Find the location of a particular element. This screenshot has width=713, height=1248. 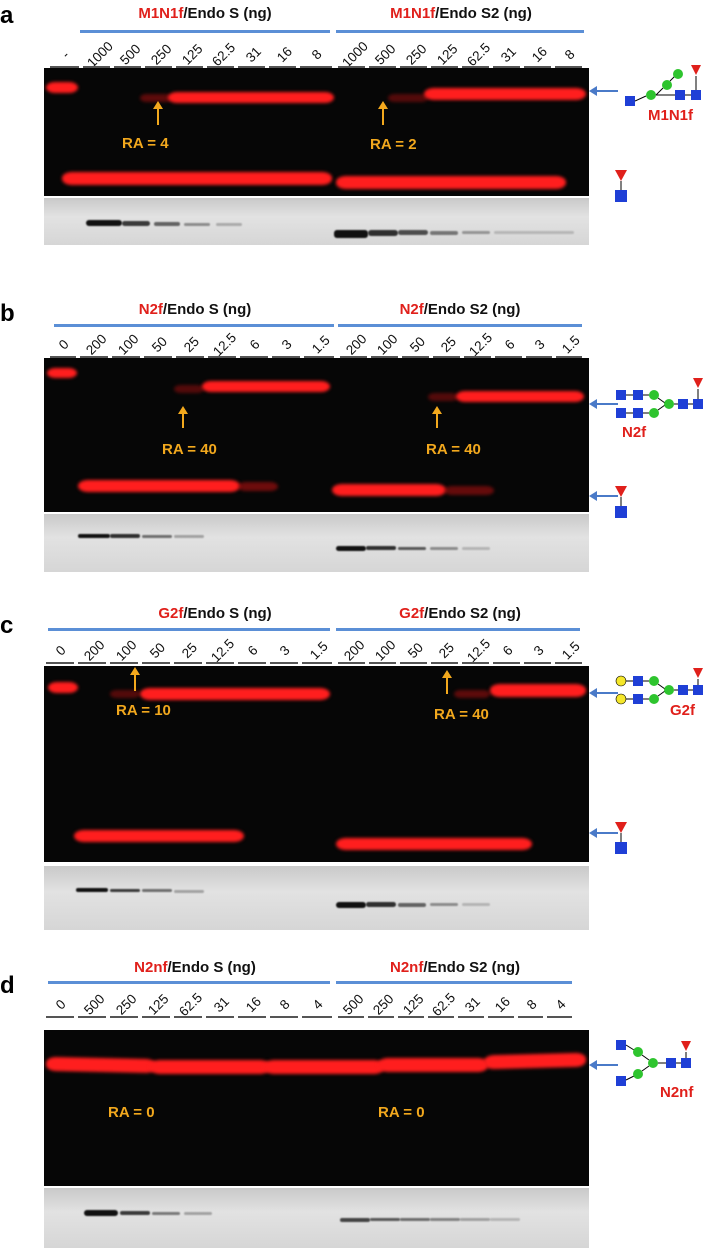

condition-endo-s: N2nf/Endo S (ng) is located at coordinates (195, 967).